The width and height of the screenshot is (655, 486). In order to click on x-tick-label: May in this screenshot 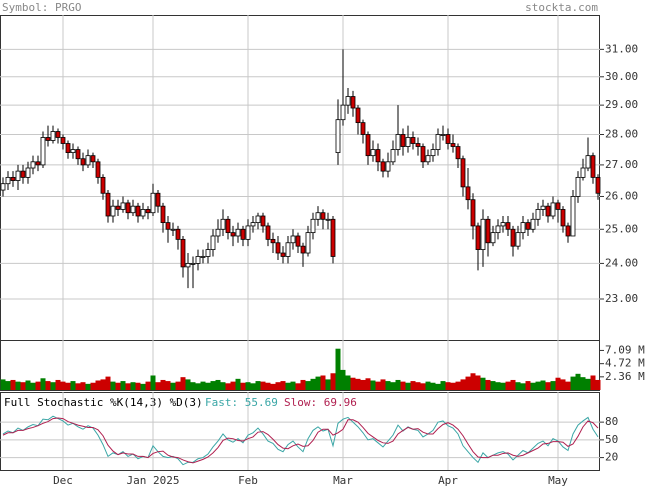, I will do `click(558, 480)`.